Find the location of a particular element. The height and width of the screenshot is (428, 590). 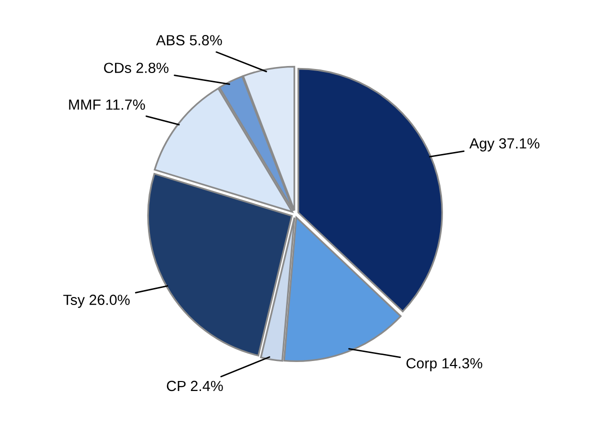

slice-label: MMF 11.7% is located at coordinates (107, 105).